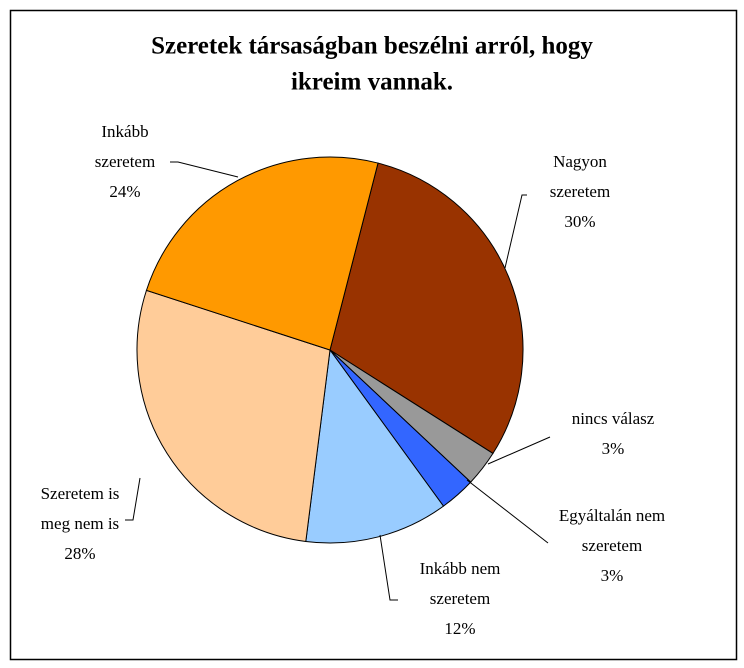  What do you see at coordinates (612, 515) in the screenshot?
I see `slice-label: Egyáltalán nem` at bounding box center [612, 515].